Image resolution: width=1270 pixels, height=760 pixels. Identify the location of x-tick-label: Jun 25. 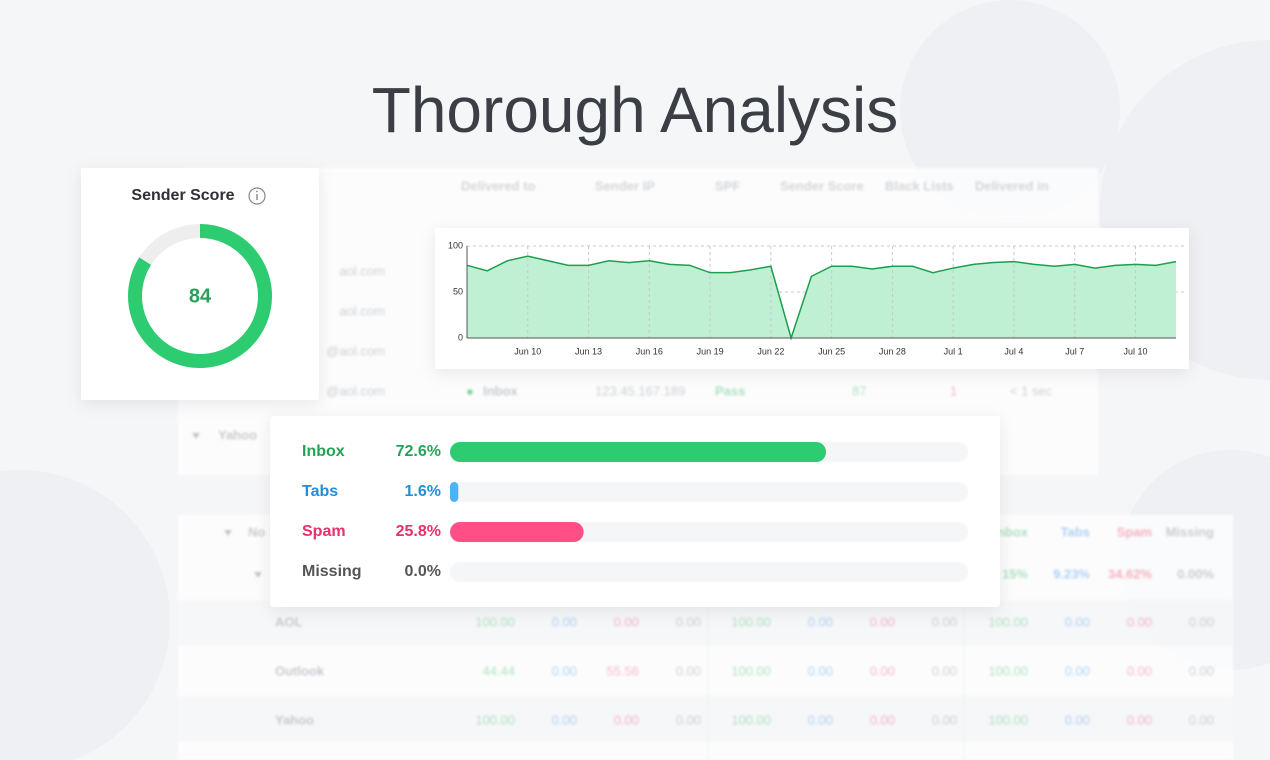
(831, 351).